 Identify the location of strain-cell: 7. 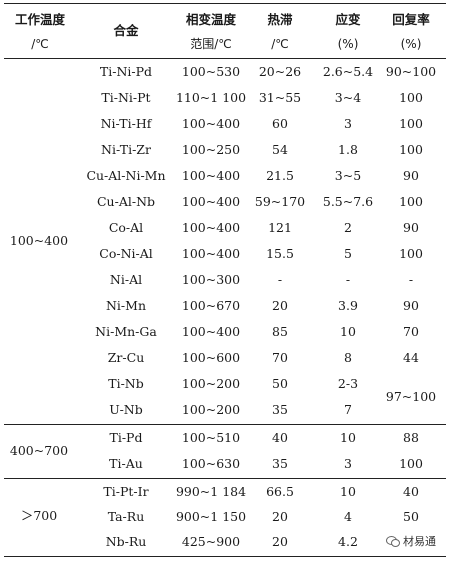
(348, 409).